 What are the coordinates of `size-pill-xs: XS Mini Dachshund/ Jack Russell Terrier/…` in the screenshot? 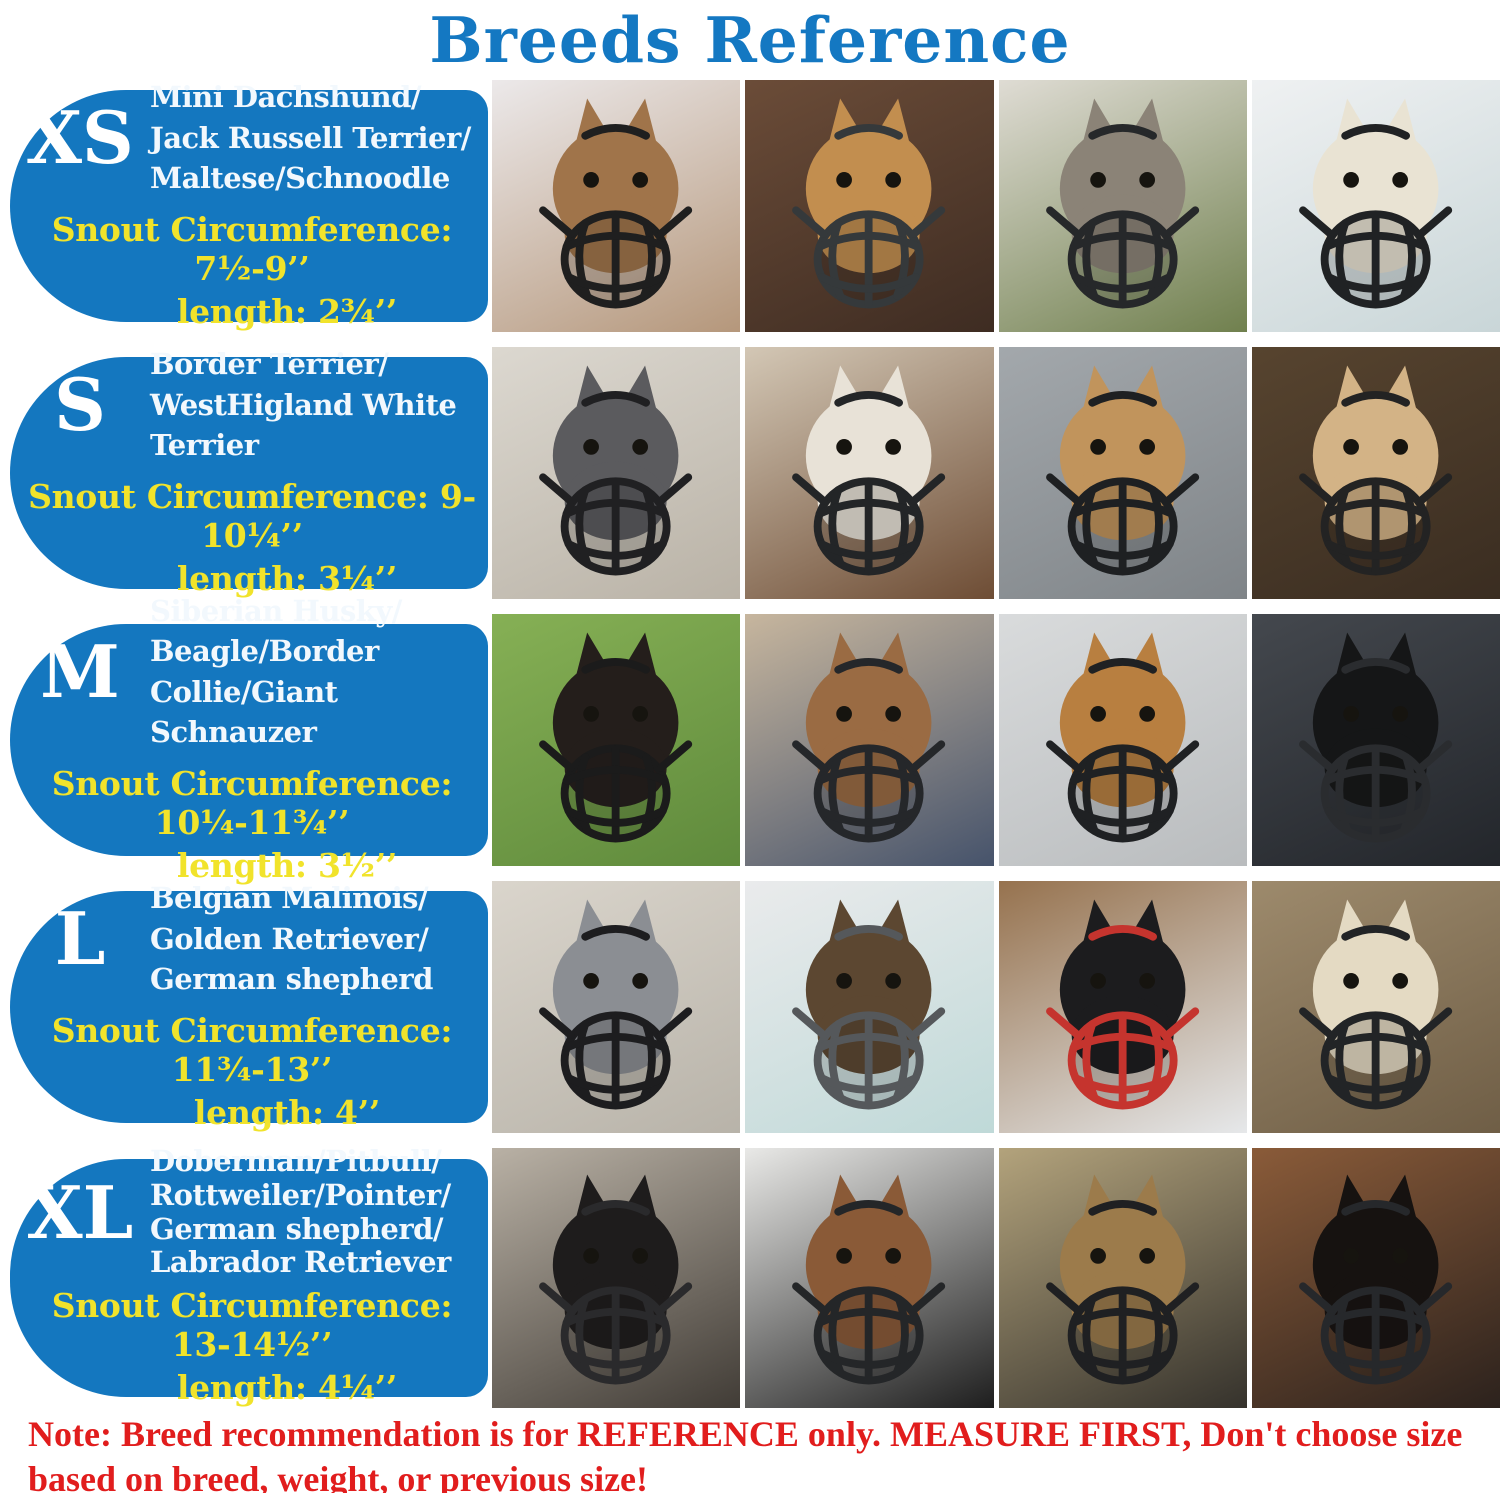 It's located at (249, 205).